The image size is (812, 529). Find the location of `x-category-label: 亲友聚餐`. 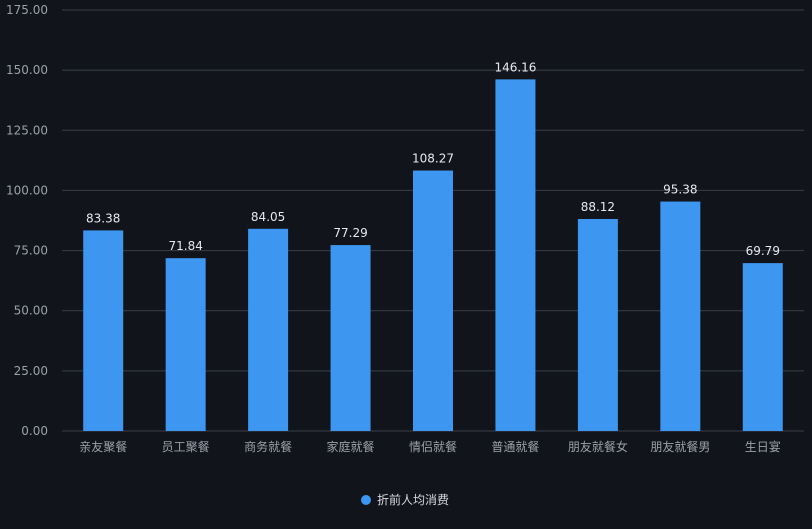

x-category-label: 亲友聚餐 is located at coordinates (103, 446).